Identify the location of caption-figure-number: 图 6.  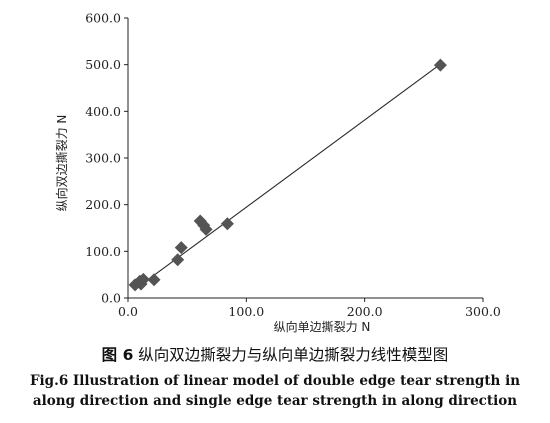
(117, 355).